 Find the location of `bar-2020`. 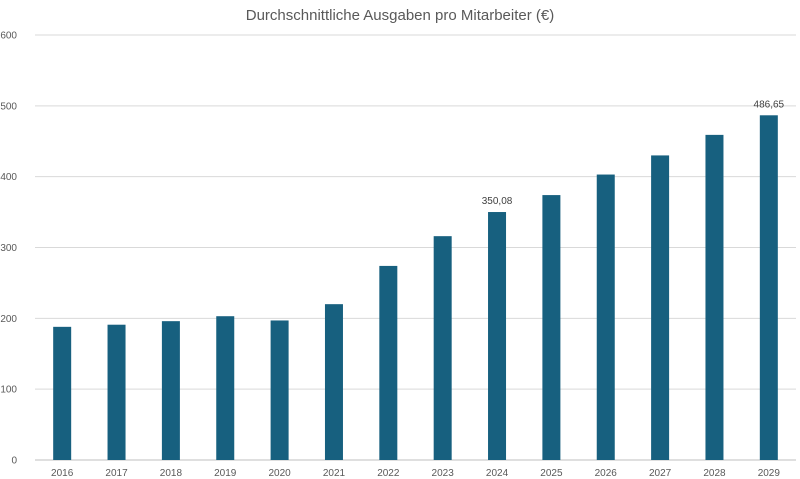

bar-2020 is located at coordinates (279, 390).